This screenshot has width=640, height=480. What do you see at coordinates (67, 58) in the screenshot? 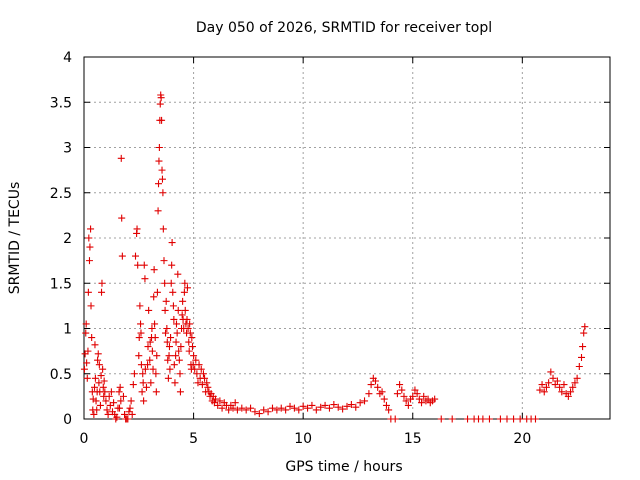
I see `y-tick-label: 4` at bounding box center [67, 58].